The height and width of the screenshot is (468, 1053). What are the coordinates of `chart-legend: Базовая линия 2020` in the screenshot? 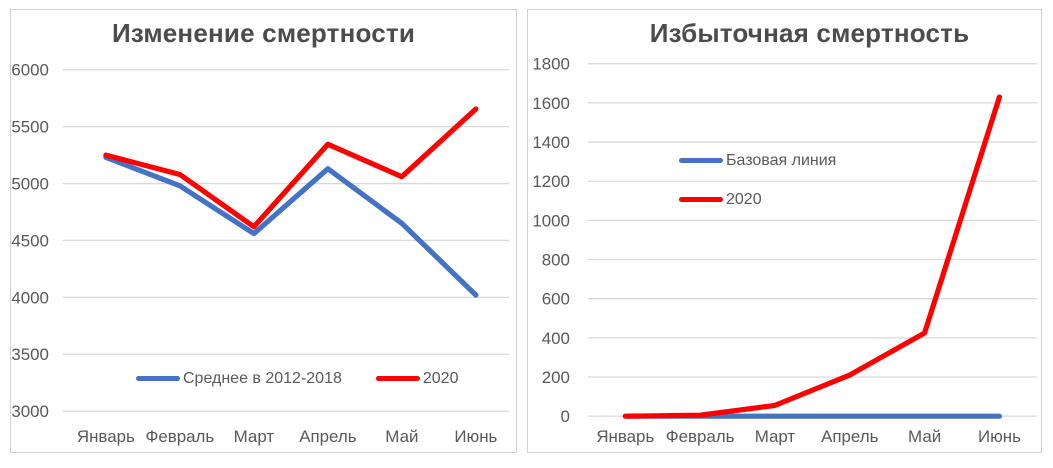 It's located at (757, 180).